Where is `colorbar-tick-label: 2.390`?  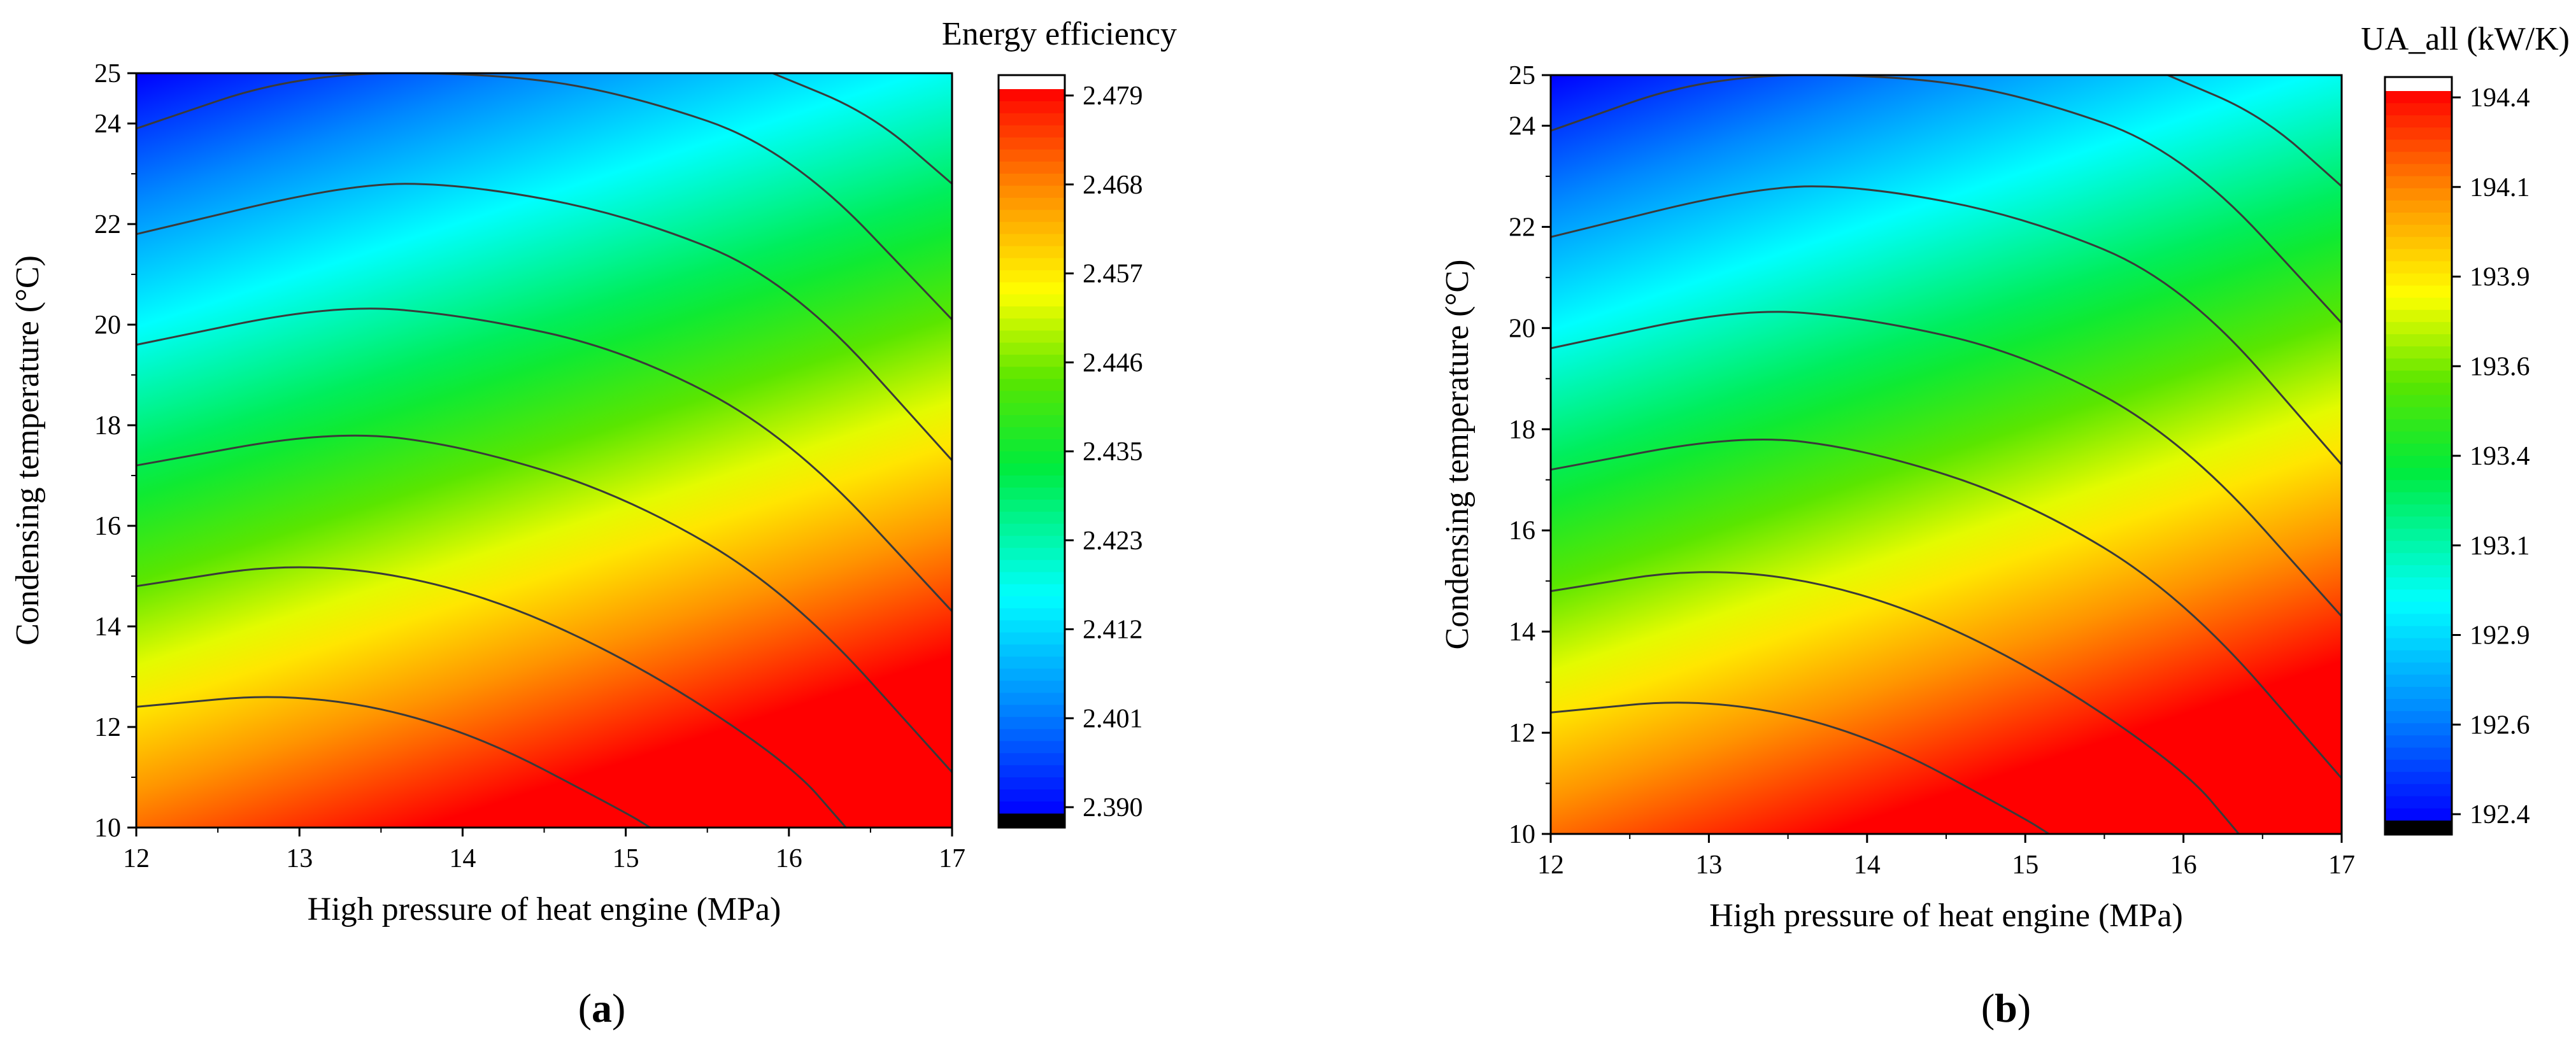 colorbar-tick-label: 2.390 is located at coordinates (1113, 807).